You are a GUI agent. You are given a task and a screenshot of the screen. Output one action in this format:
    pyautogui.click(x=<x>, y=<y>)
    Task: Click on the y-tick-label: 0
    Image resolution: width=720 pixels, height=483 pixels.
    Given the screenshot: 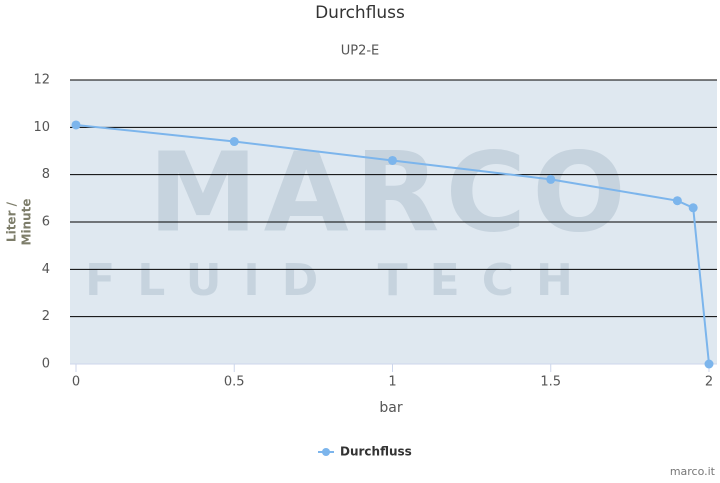 What is the action you would take?
    pyautogui.click(x=46, y=364)
    